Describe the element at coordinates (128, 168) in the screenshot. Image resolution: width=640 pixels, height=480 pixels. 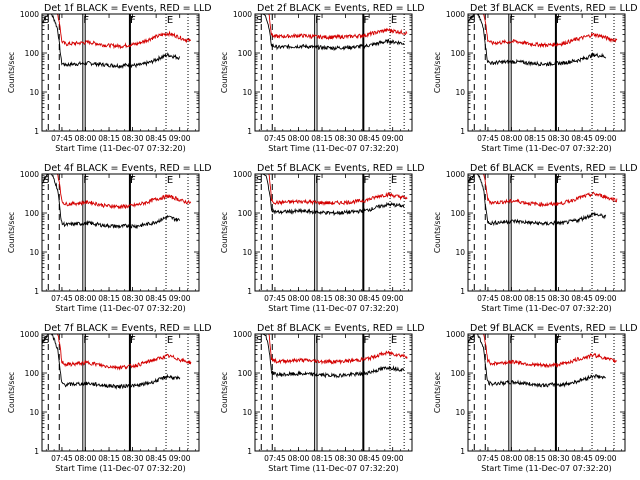
I see `panel-title: Det 4f BLACK = Events, RED = LLD` at that location.